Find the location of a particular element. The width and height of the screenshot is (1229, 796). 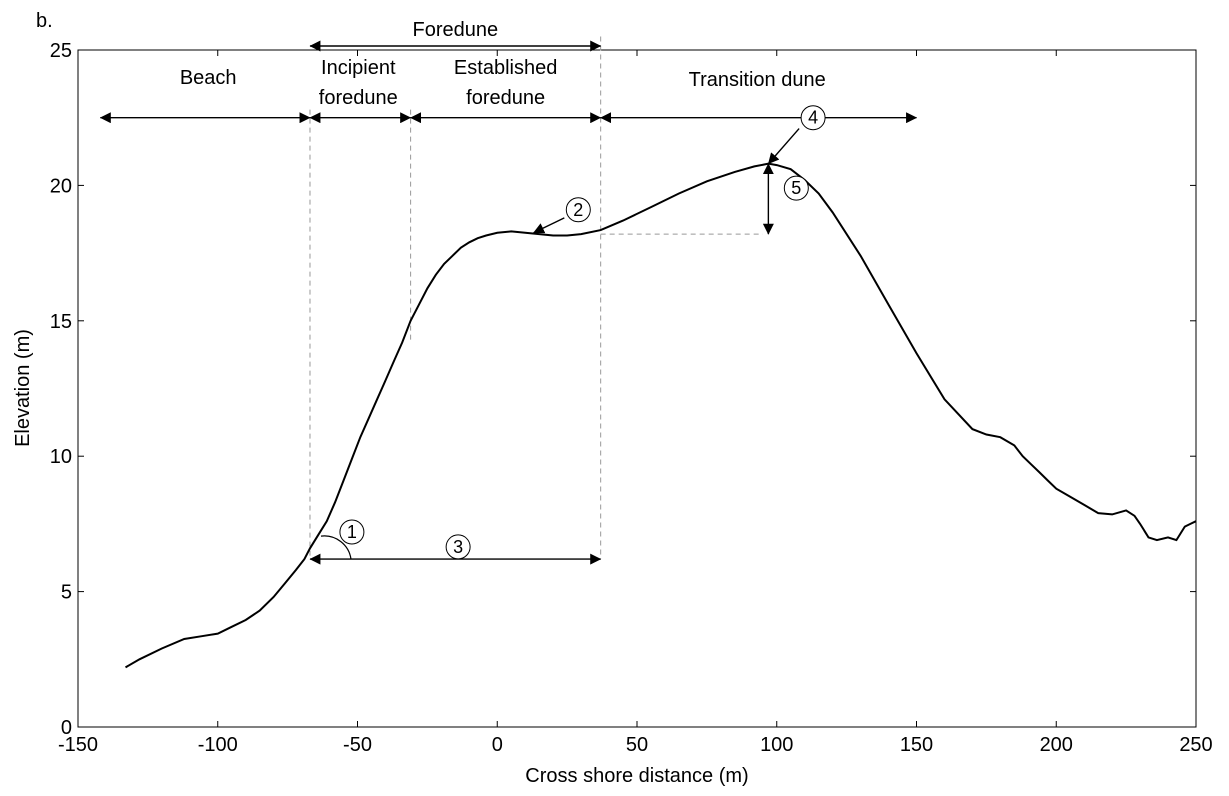

x-tick-label: -150 is located at coordinates (78, 745).